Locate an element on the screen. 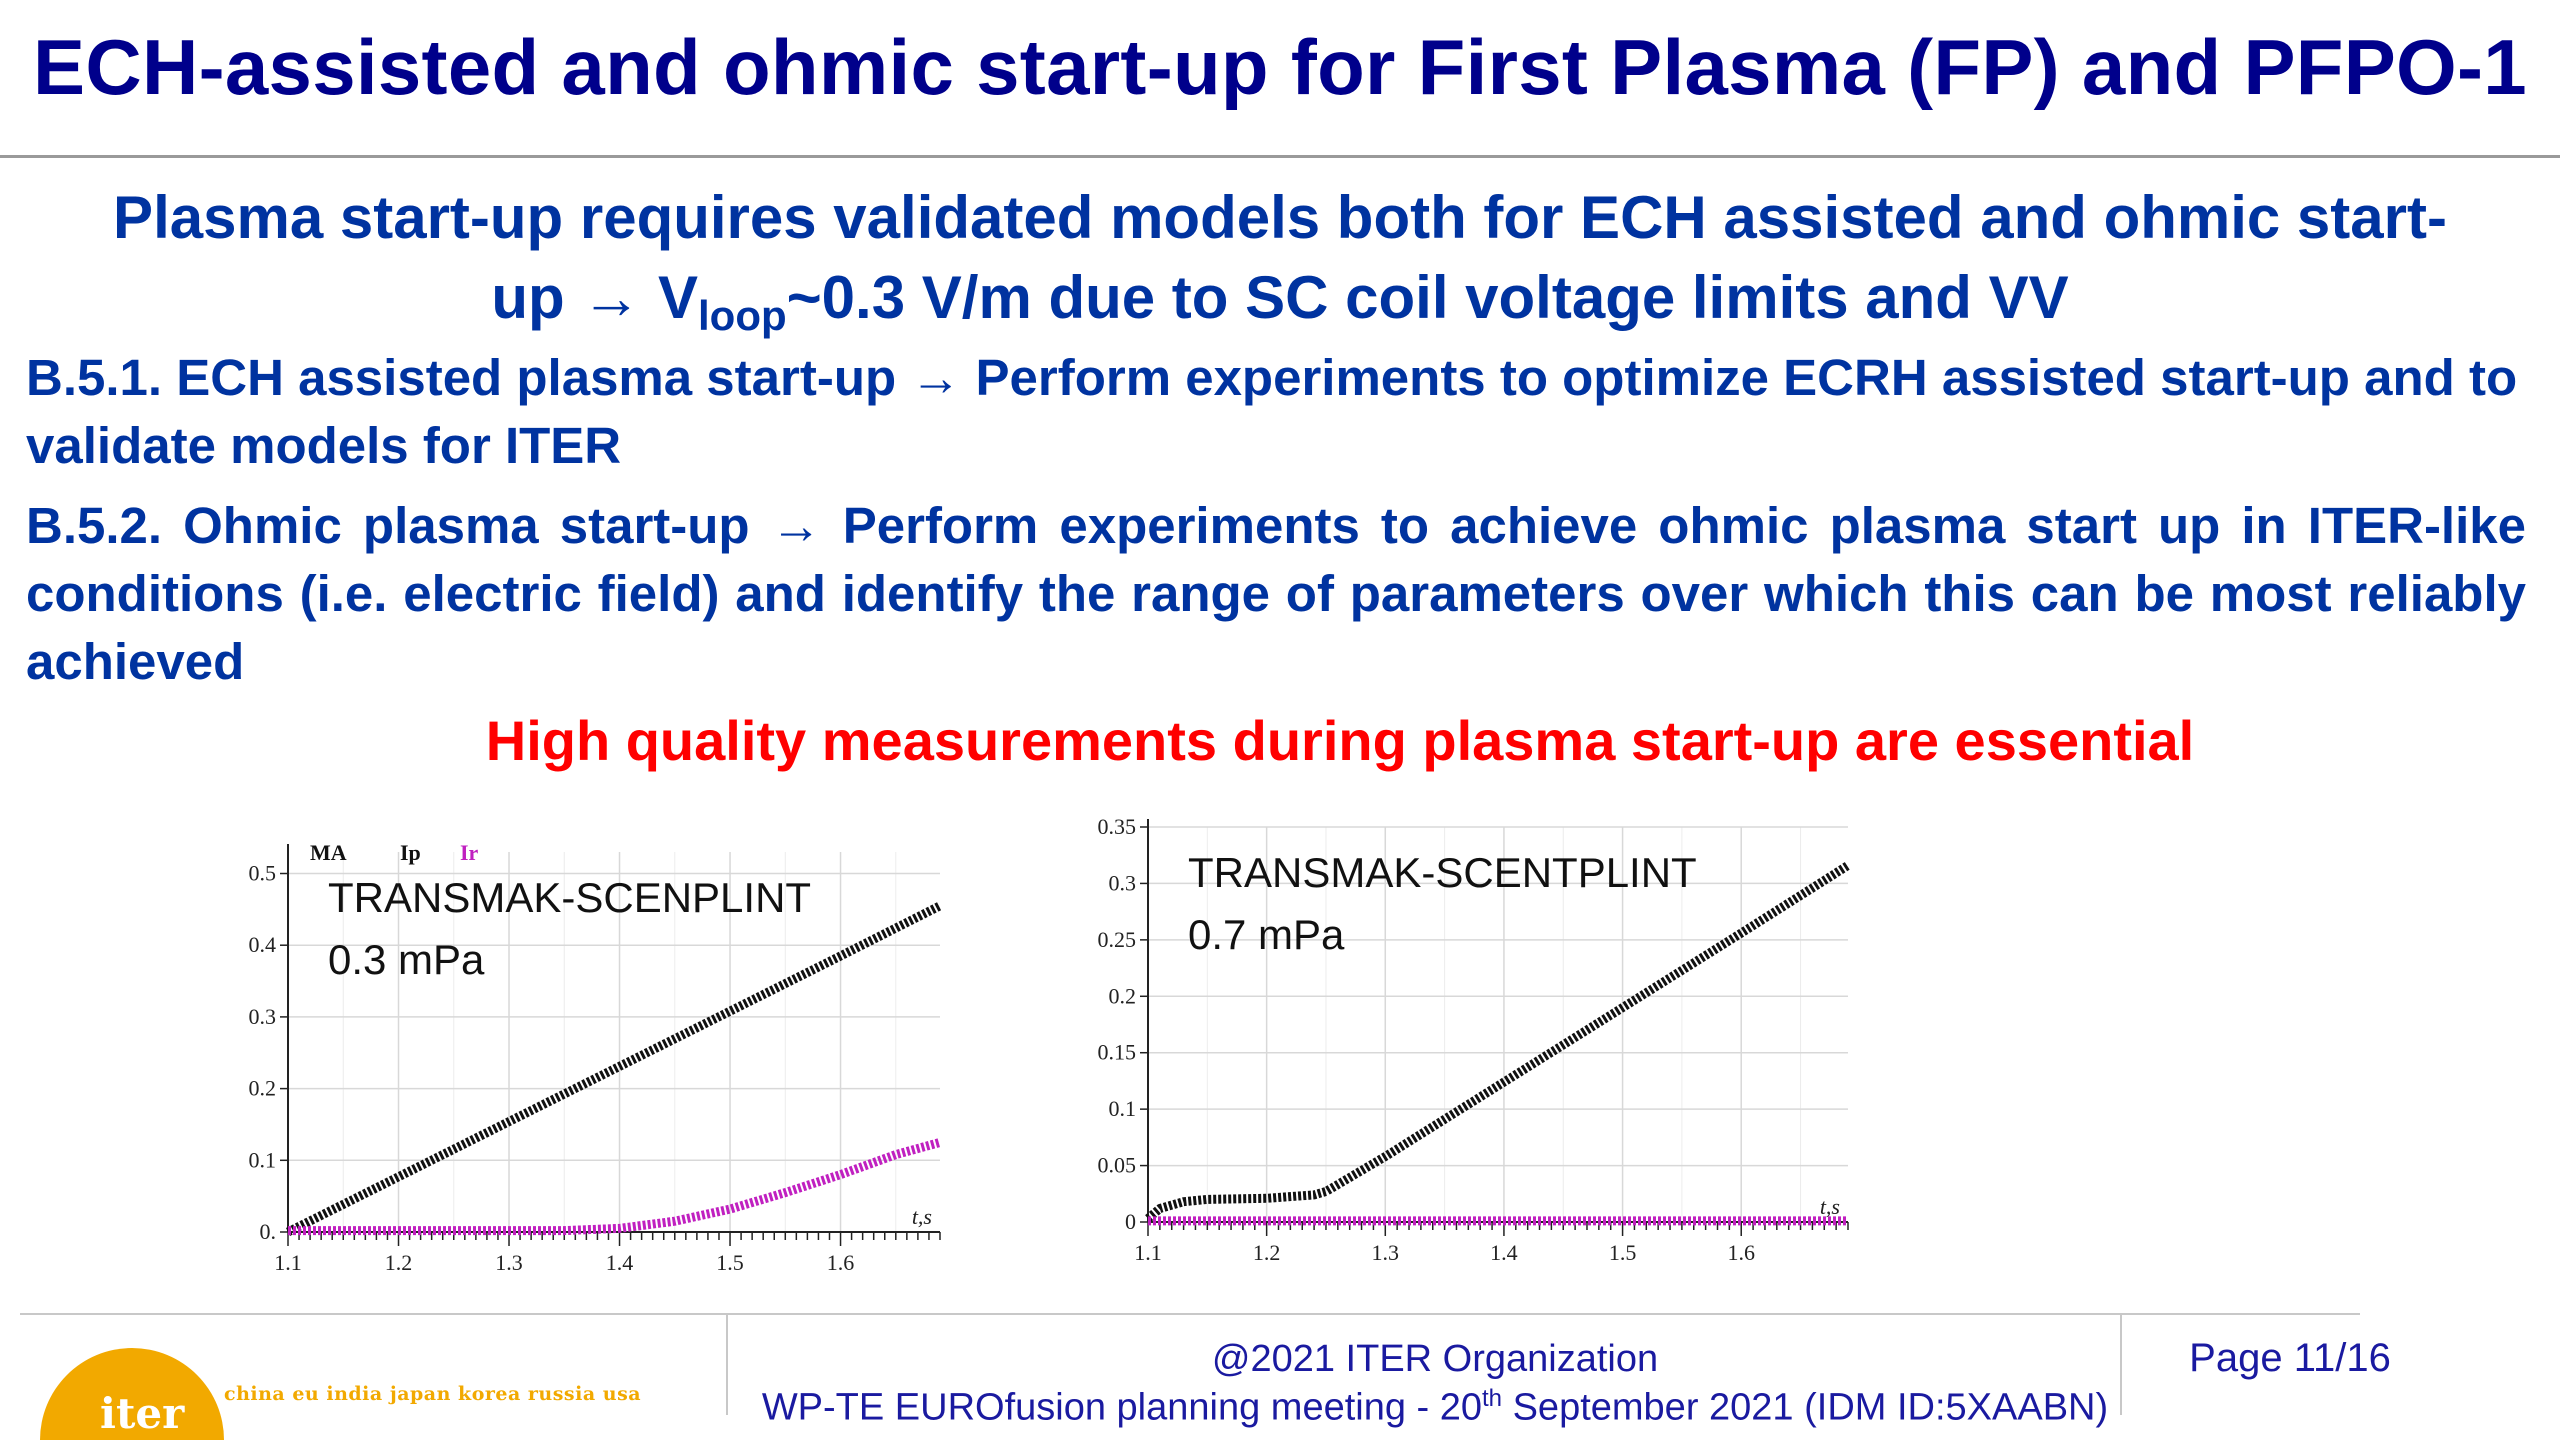  chart-1-legend-1: Ip is located at coordinates (410, 852).